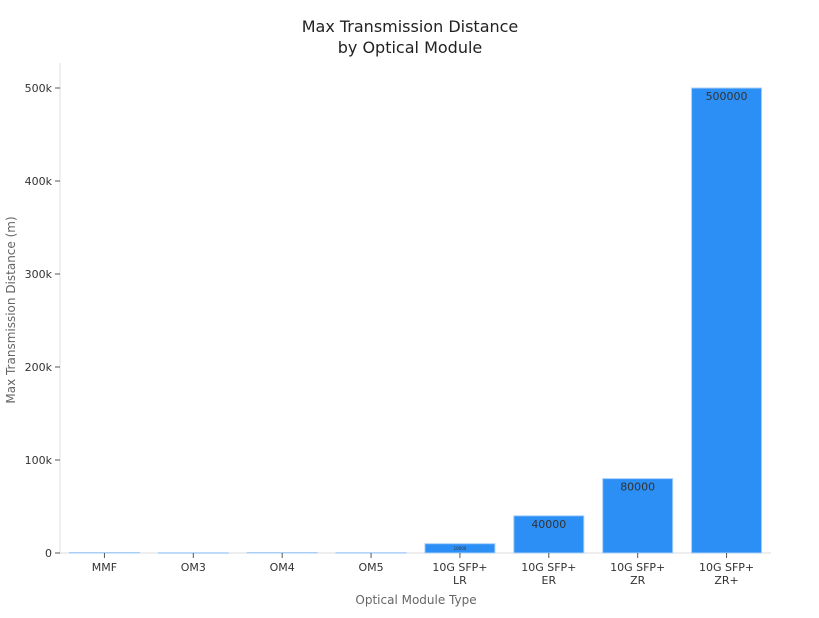 Image resolution: width=819 pixels, height=618 pixels. Describe the element at coordinates (727, 96) in the screenshot. I see `data-label: 500000` at that location.